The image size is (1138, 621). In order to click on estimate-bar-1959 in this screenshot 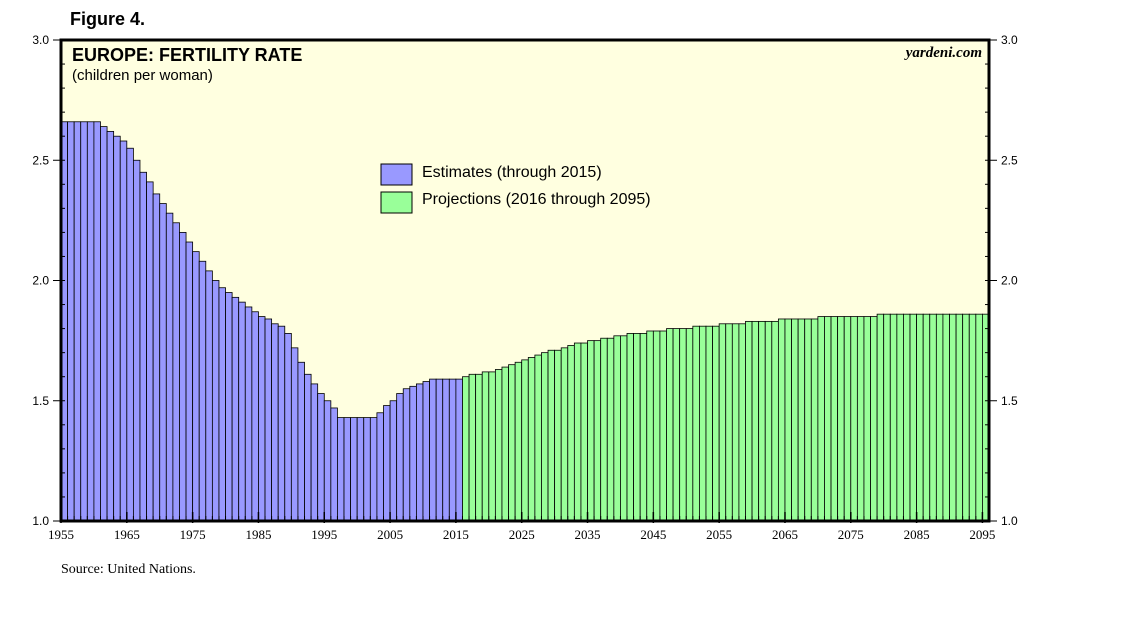, I will do `click(90, 321)`.